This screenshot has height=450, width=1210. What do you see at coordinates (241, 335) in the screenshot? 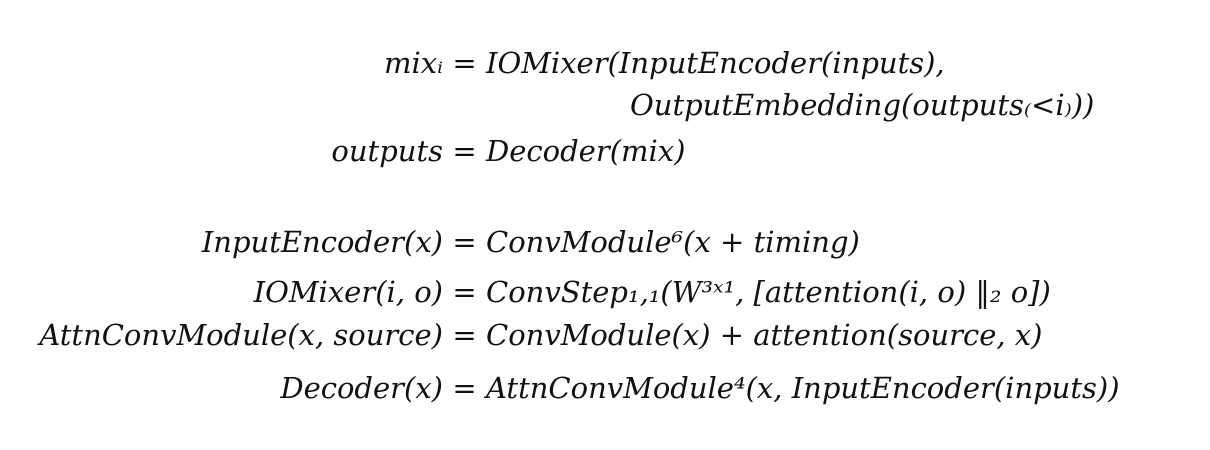
I see `equation-lhs: AttnConvModule(x, source)` at bounding box center [241, 335].